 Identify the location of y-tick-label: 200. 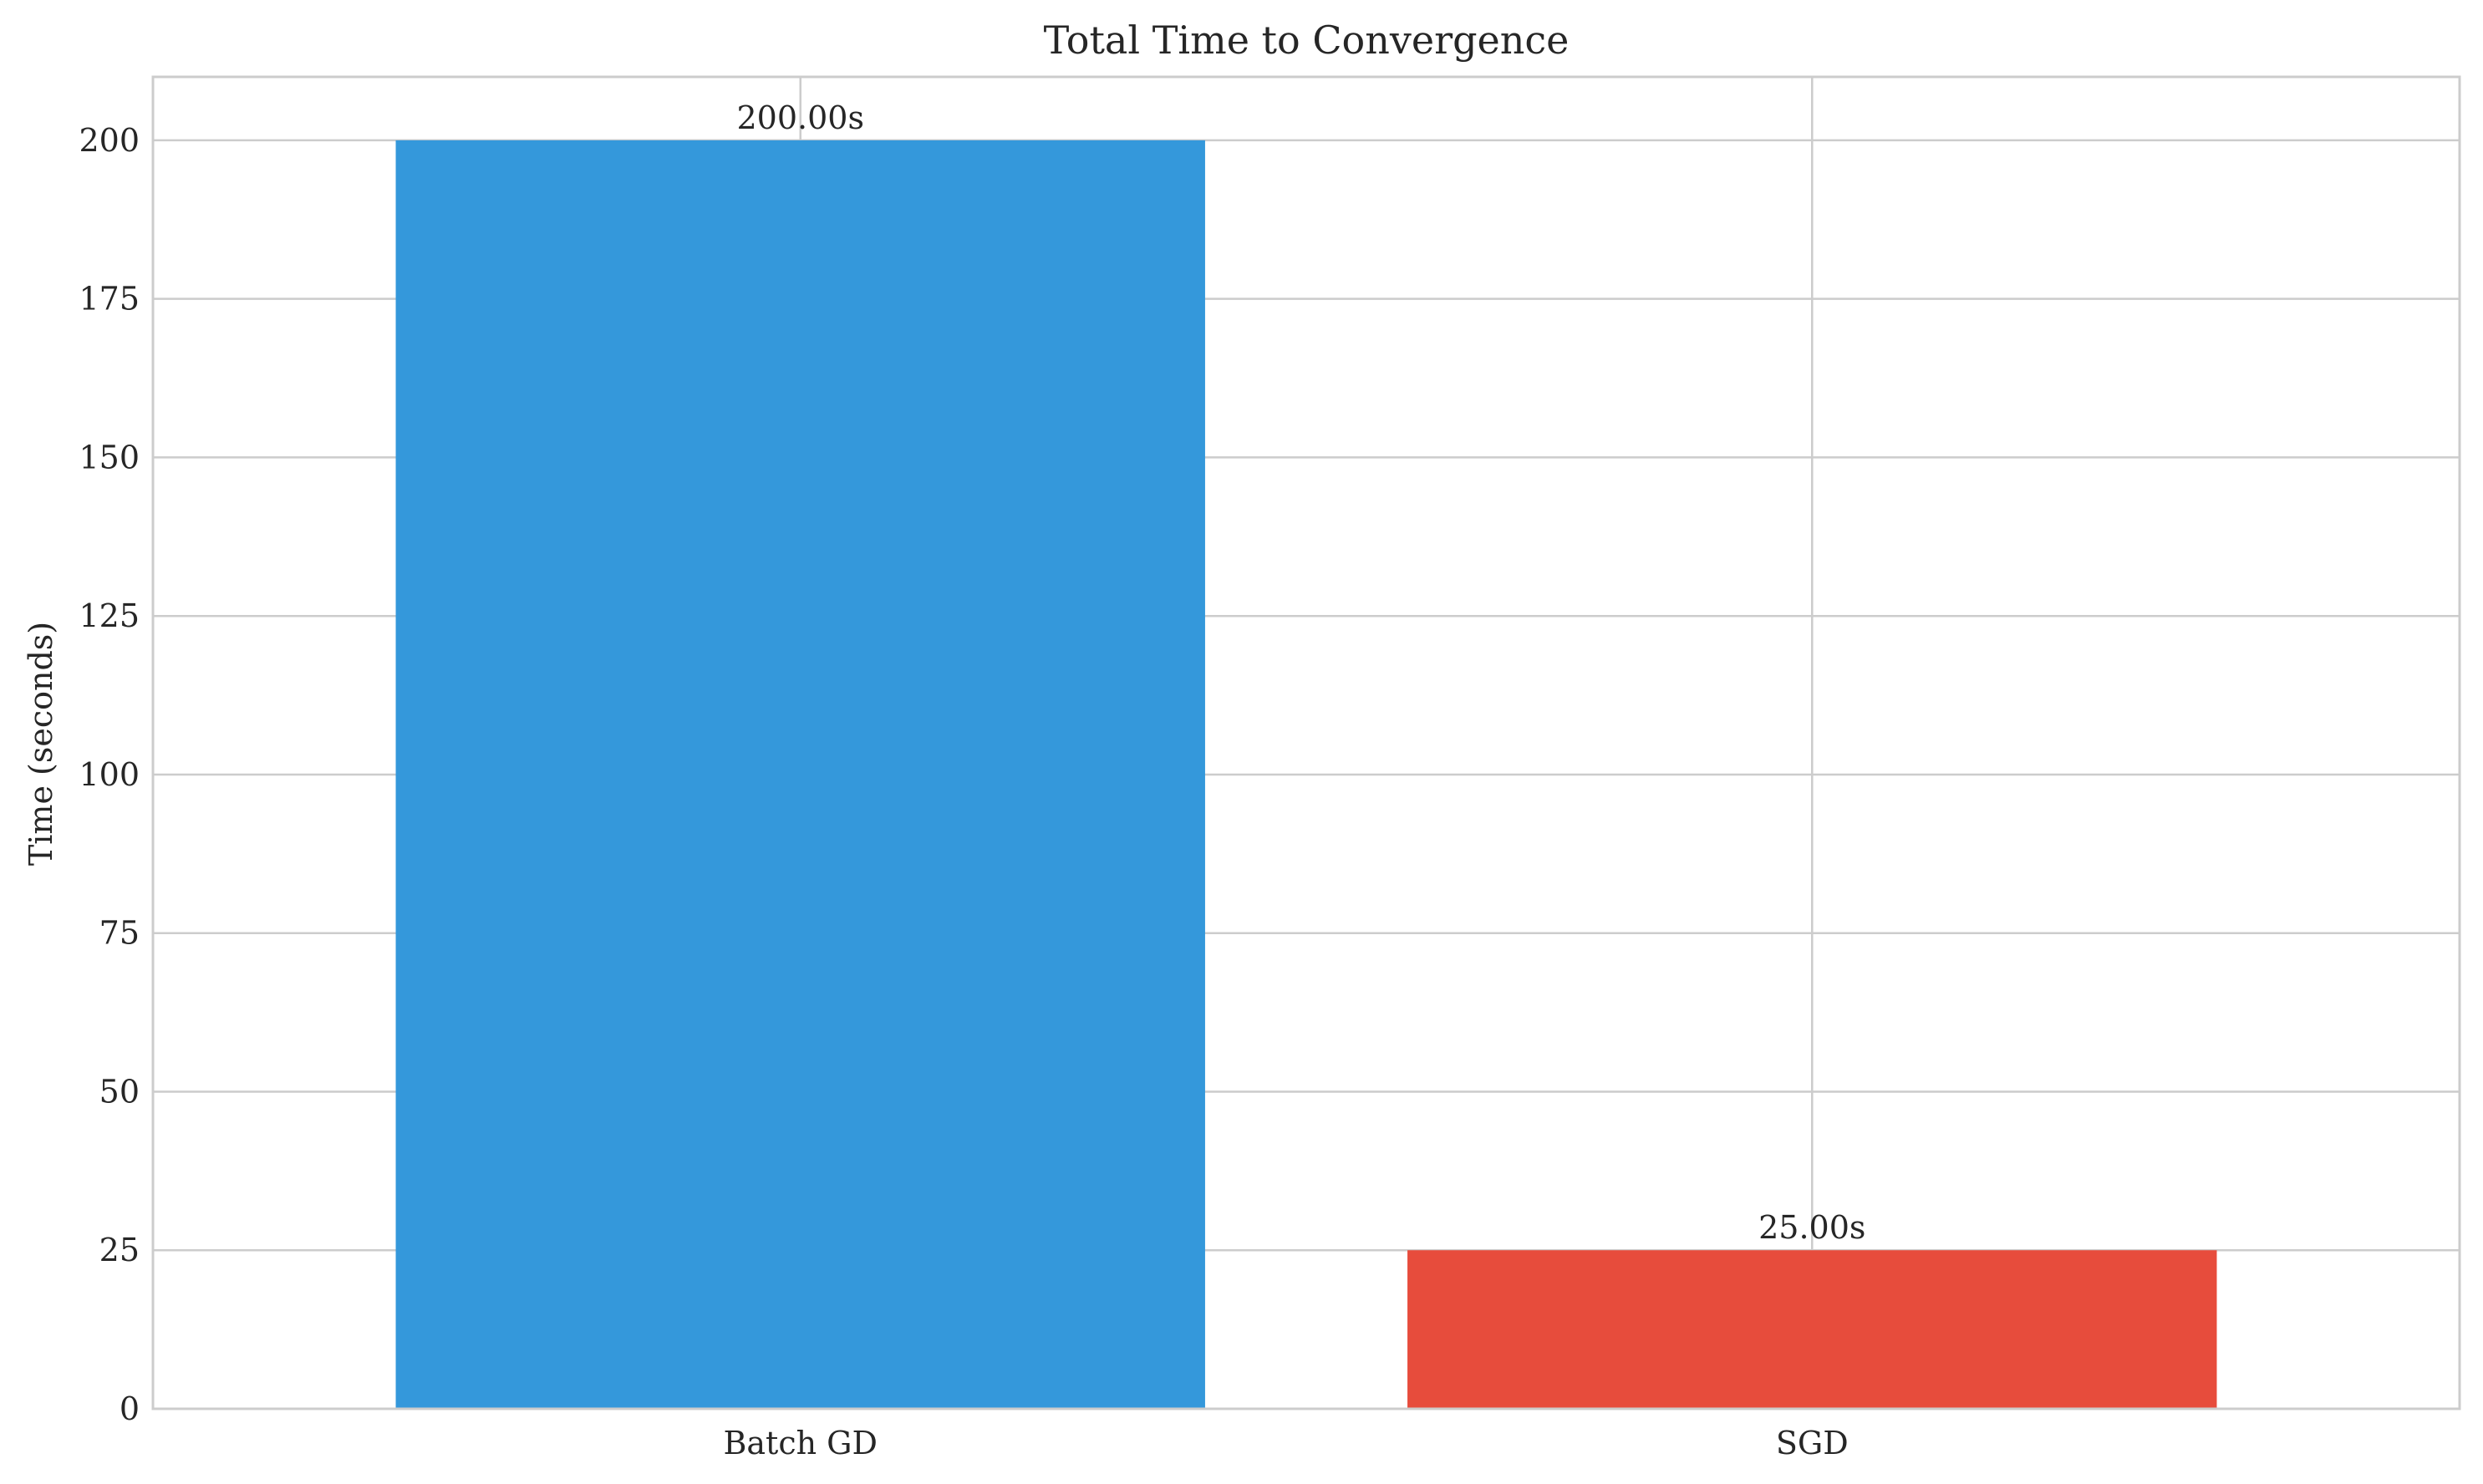
(109, 140).